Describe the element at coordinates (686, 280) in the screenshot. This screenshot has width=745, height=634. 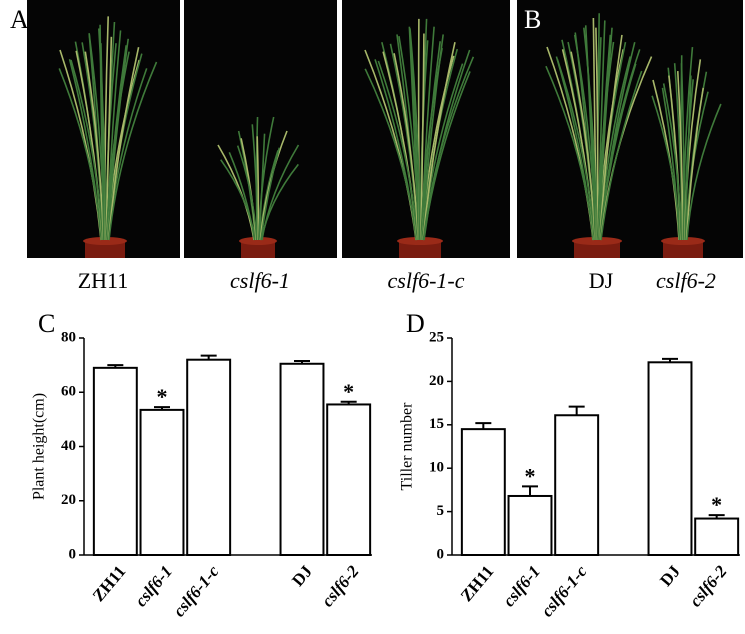
I see `caption: cslf6-2` at that location.